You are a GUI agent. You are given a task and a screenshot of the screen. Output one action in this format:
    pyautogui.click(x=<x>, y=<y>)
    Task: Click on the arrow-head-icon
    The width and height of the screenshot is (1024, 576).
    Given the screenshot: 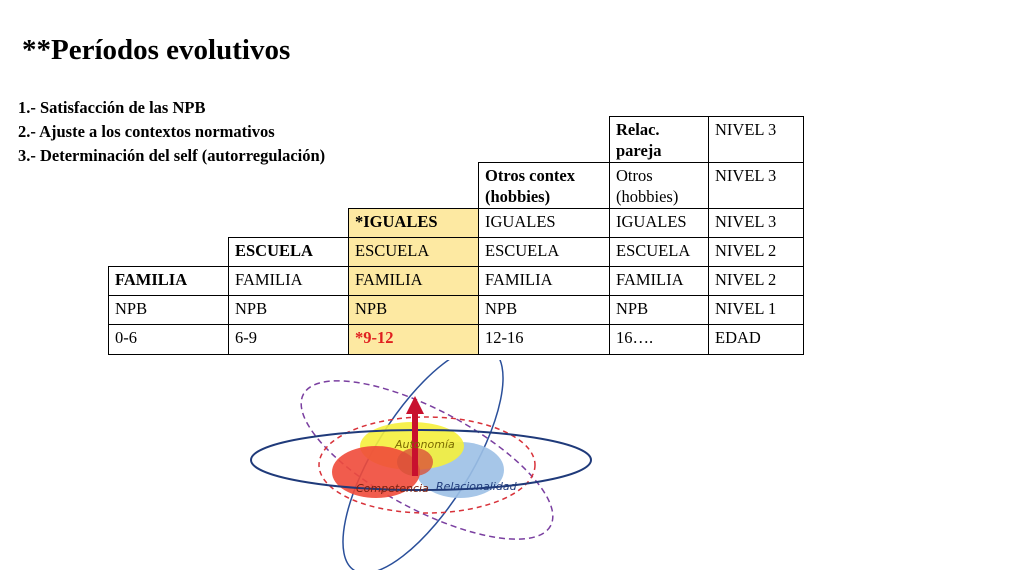 What is the action you would take?
    pyautogui.click(x=415, y=405)
    